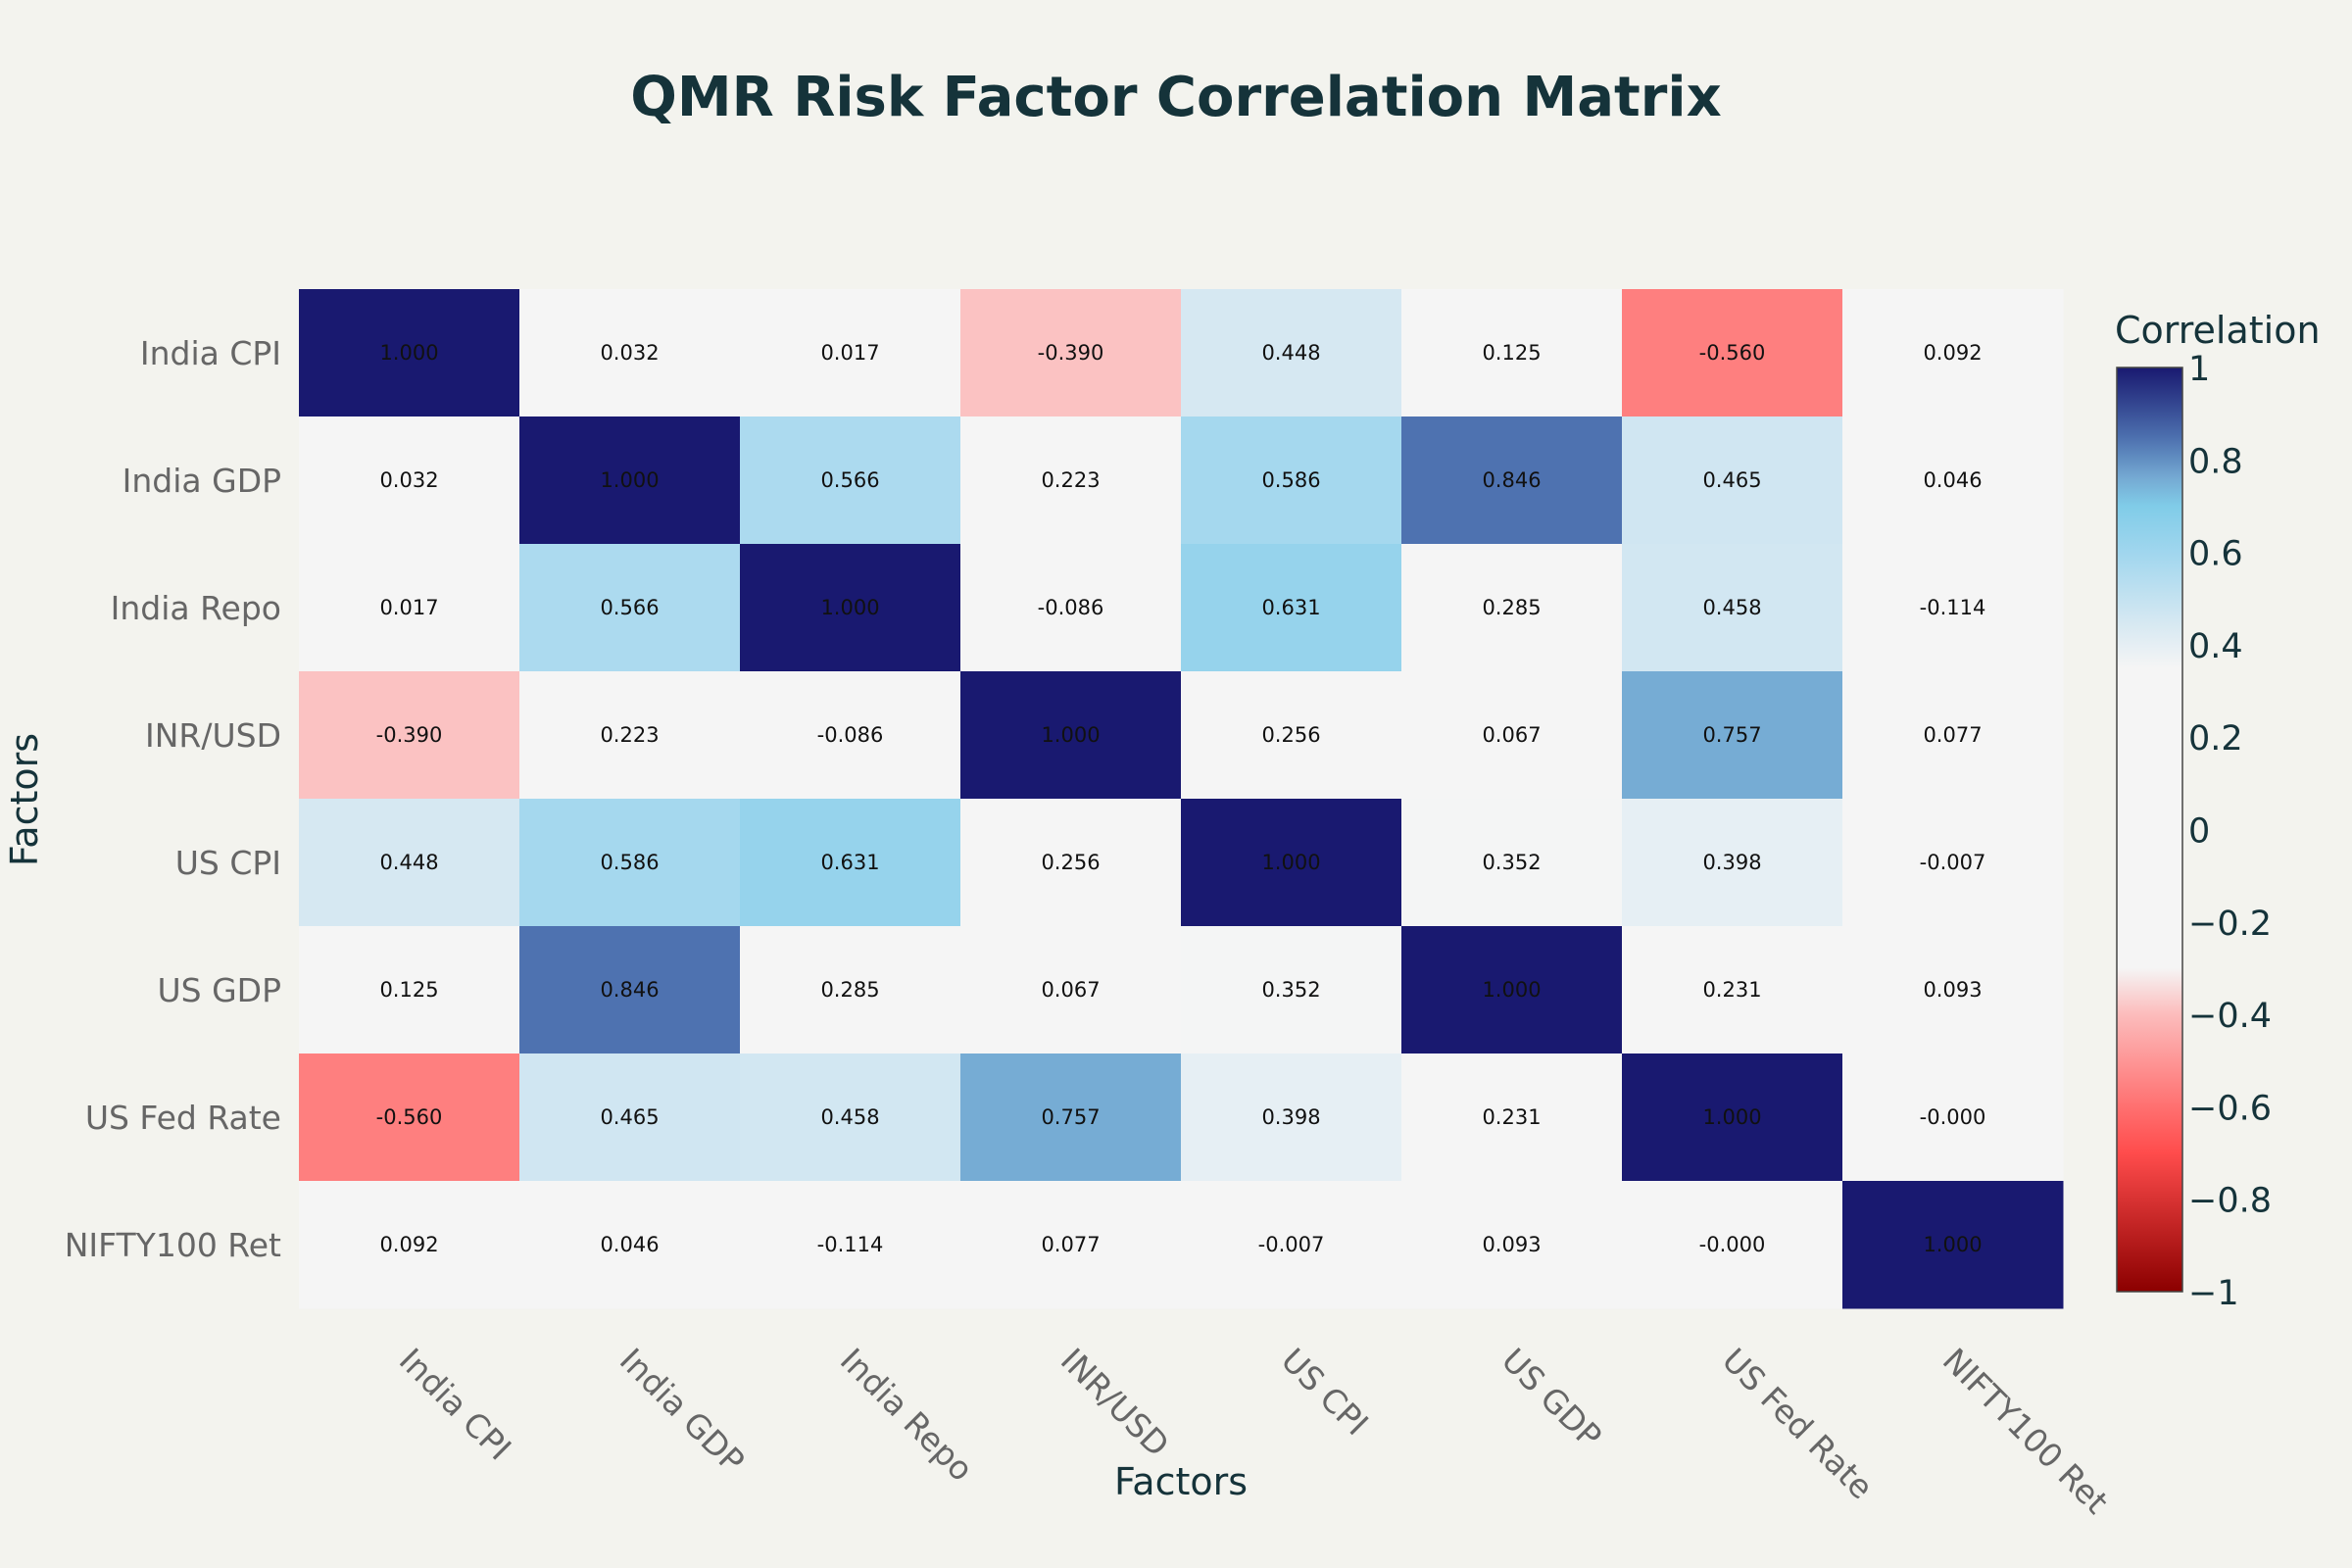 The image size is (2352, 1568). I want to click on y-axis-tick-label: US CPI, so click(228, 863).